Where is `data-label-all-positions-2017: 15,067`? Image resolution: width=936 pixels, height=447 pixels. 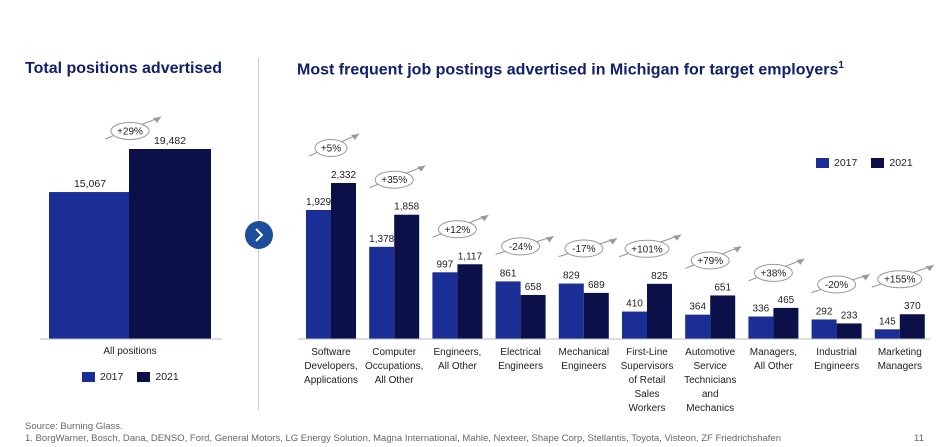 data-label-all-positions-2017: 15,067 is located at coordinates (90, 184).